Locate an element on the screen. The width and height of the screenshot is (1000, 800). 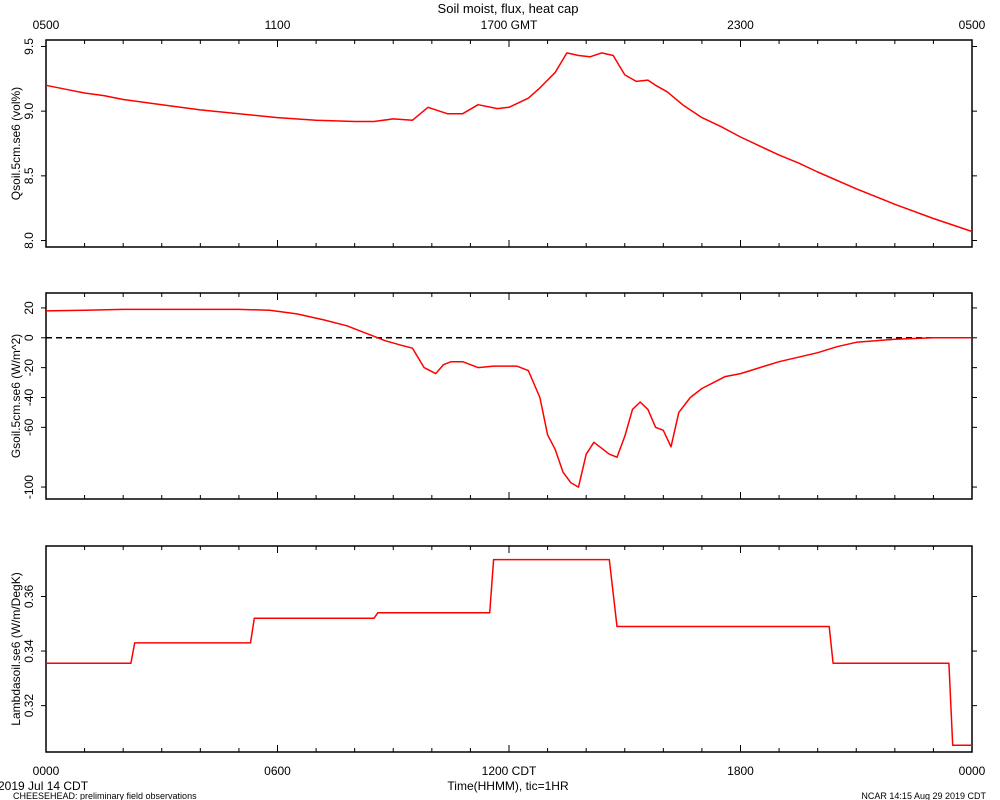
bottom-time-tick-label: 0600 is located at coordinates (277, 771).